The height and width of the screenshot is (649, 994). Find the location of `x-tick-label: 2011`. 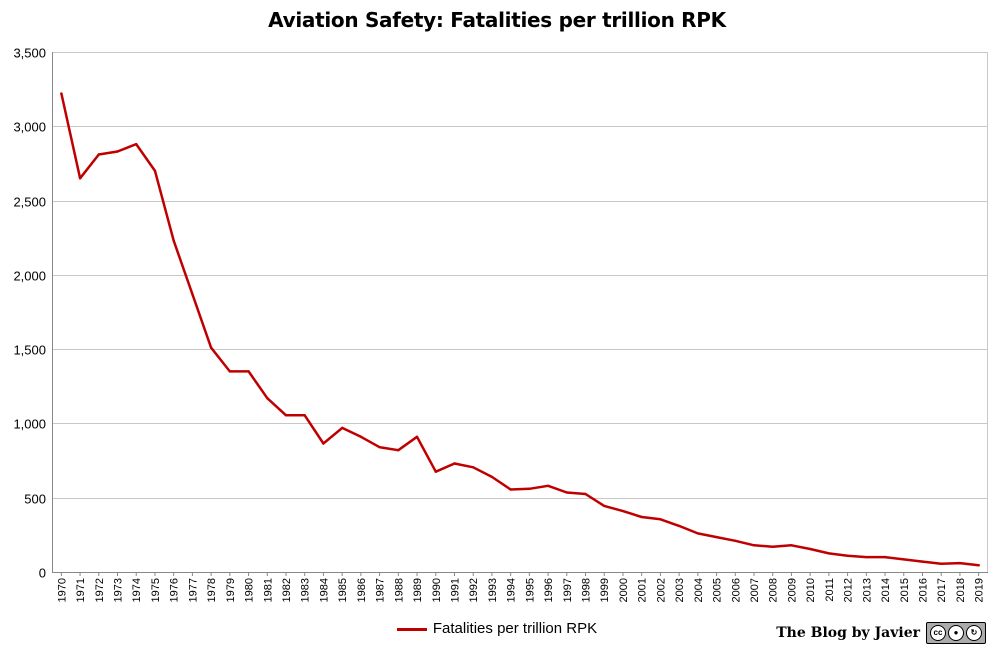

x-tick-label: 2011 is located at coordinates (830, 590).